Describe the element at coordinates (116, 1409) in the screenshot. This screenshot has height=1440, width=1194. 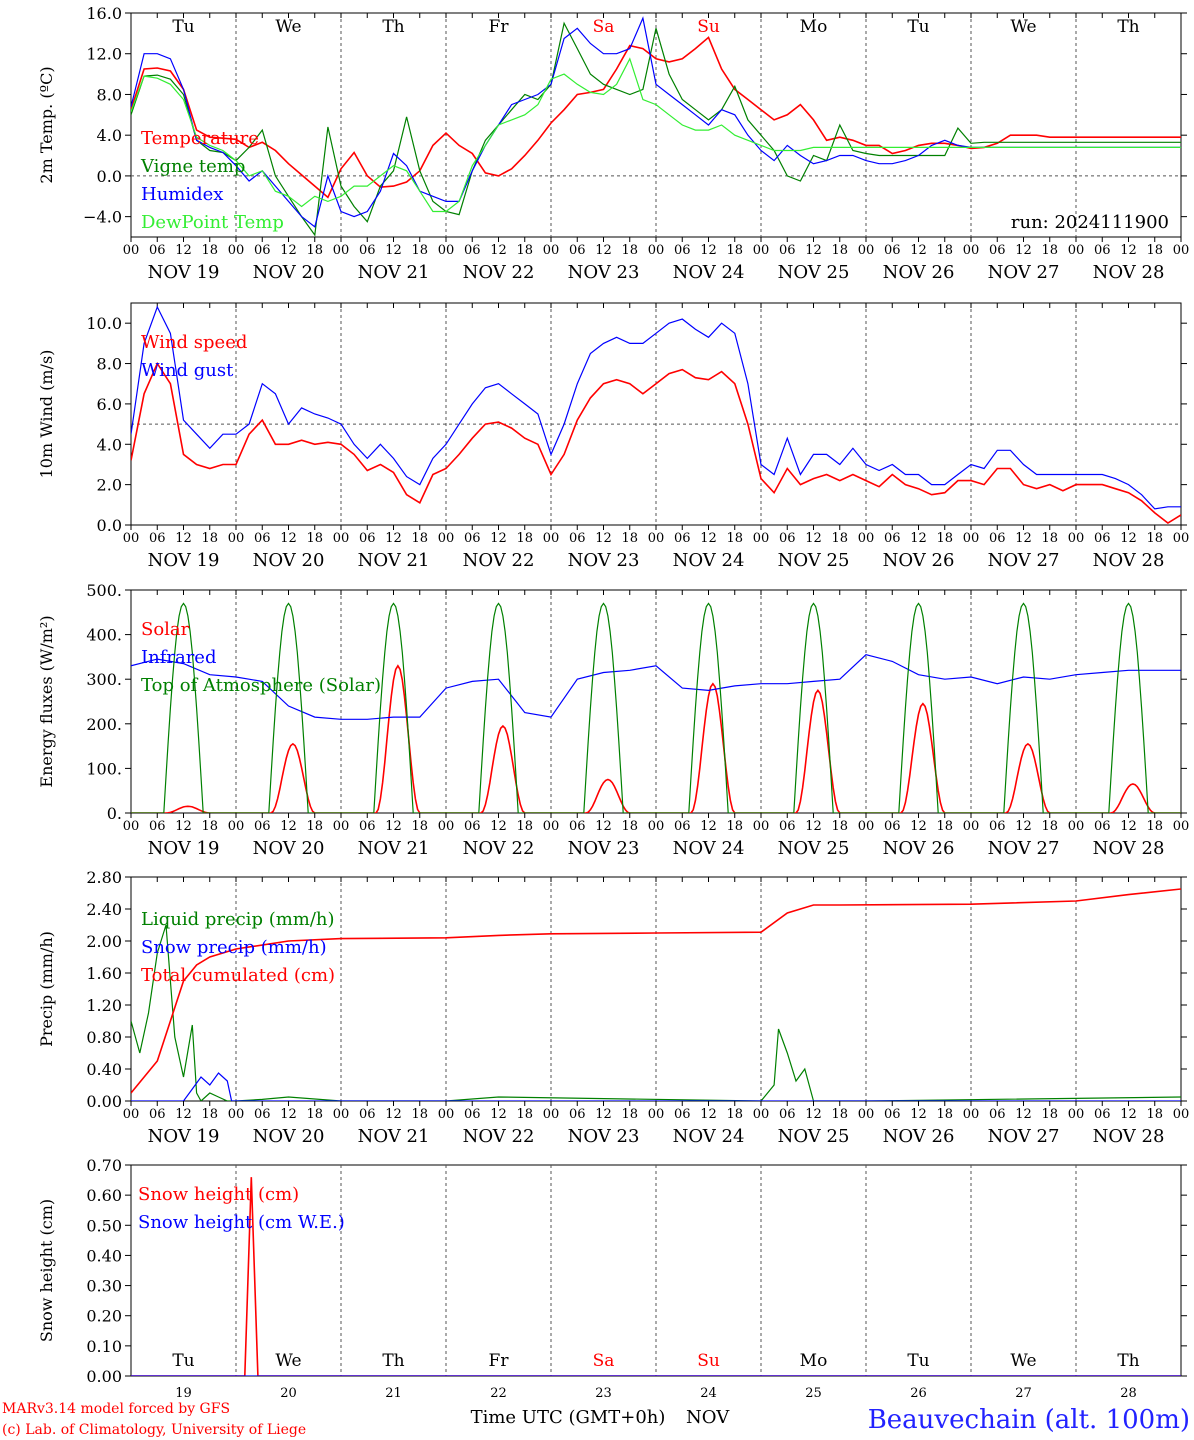
I see `model-credit: MARv3.14 model forced by GFS` at that location.